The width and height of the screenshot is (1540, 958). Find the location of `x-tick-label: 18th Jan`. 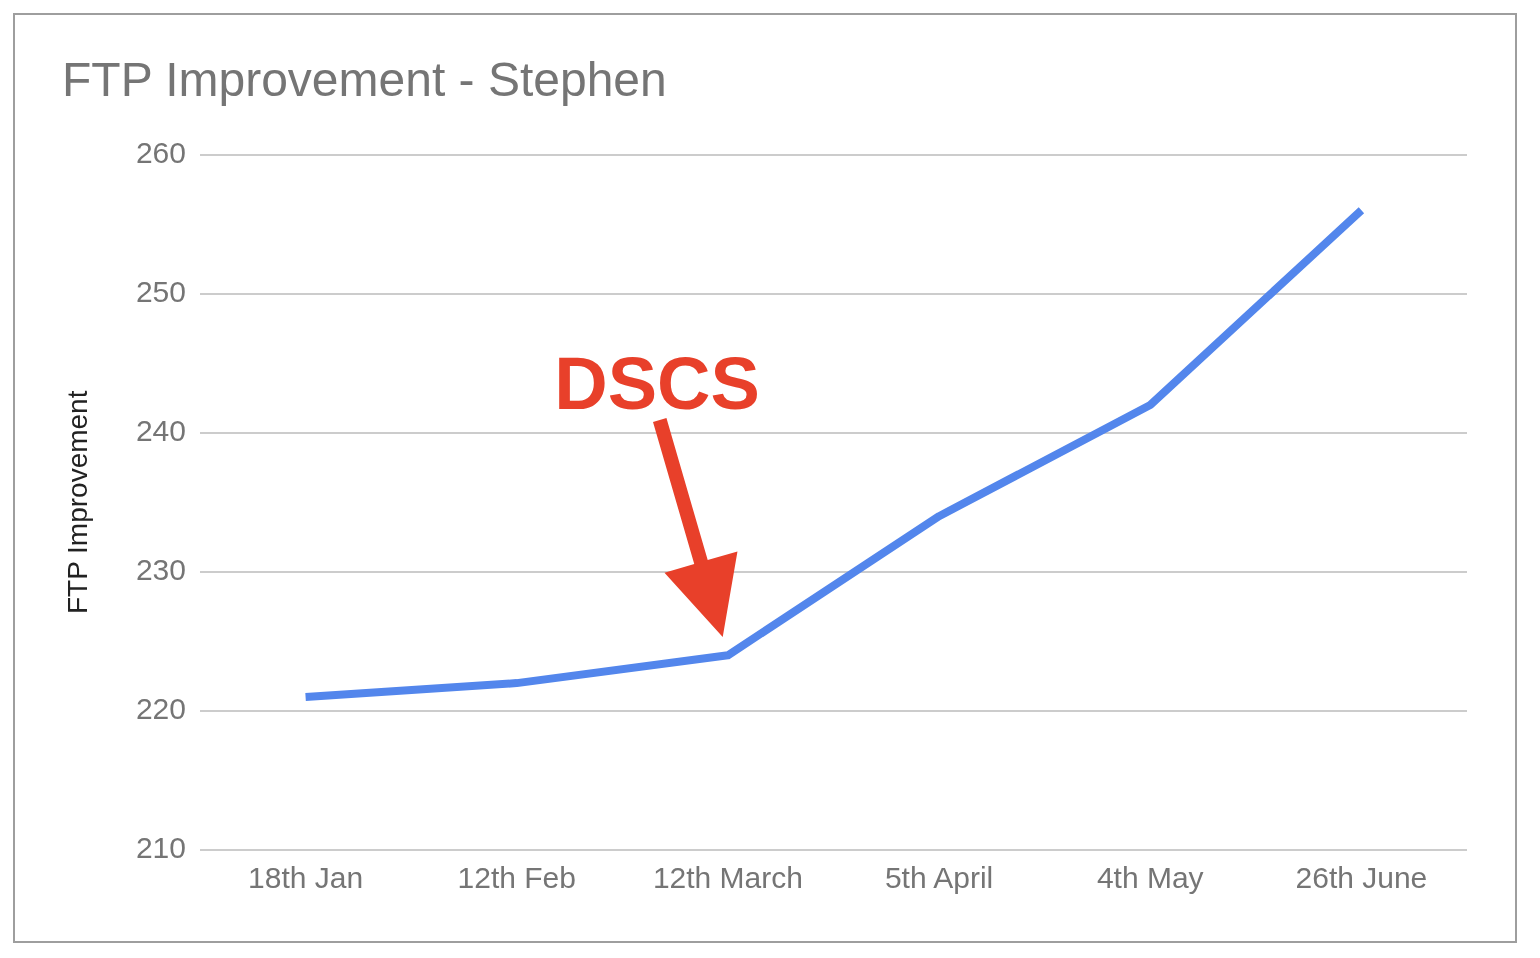

x-tick-label: 18th Jan is located at coordinates (306, 878).